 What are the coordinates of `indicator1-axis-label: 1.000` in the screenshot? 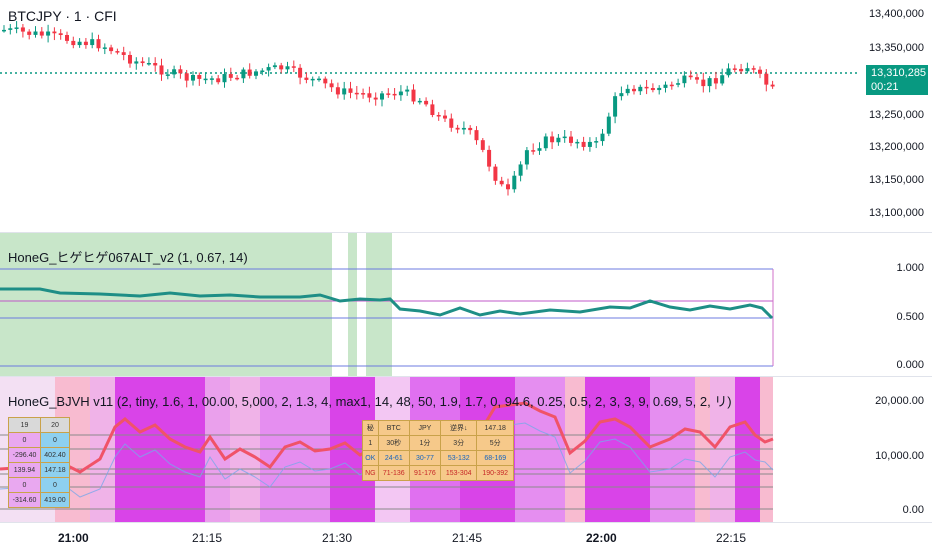 It's located at (910, 268).